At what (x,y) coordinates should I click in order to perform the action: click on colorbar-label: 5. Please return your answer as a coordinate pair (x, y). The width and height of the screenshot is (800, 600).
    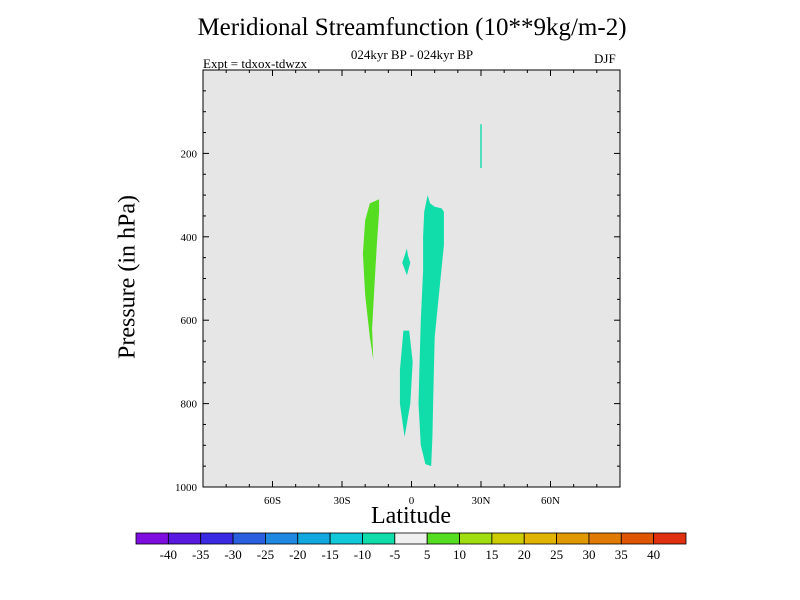
    Looking at the image, I should click on (427, 554).